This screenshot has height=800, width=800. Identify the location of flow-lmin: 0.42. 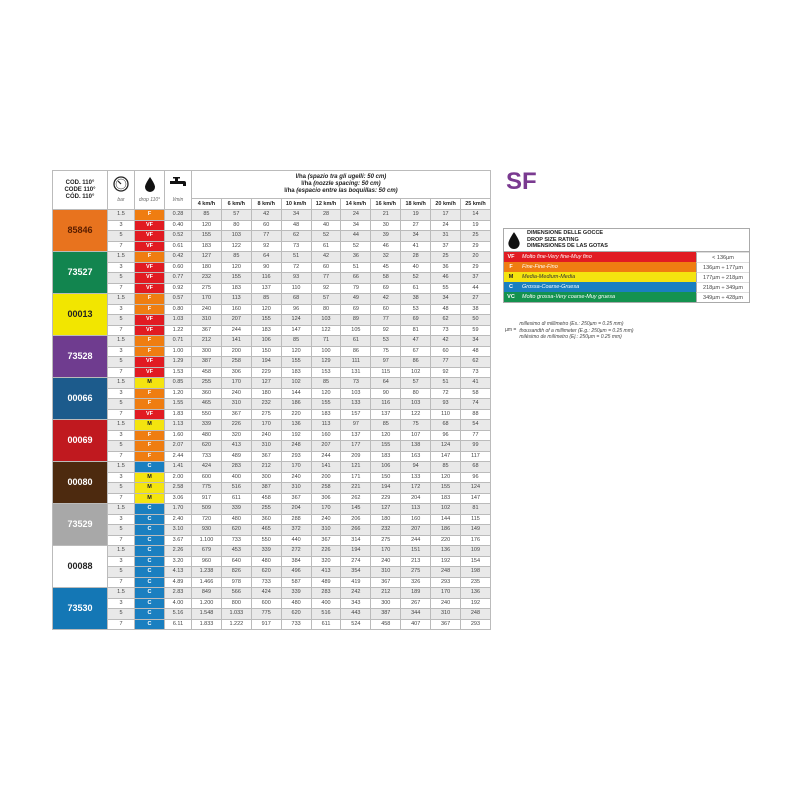
(178, 257).